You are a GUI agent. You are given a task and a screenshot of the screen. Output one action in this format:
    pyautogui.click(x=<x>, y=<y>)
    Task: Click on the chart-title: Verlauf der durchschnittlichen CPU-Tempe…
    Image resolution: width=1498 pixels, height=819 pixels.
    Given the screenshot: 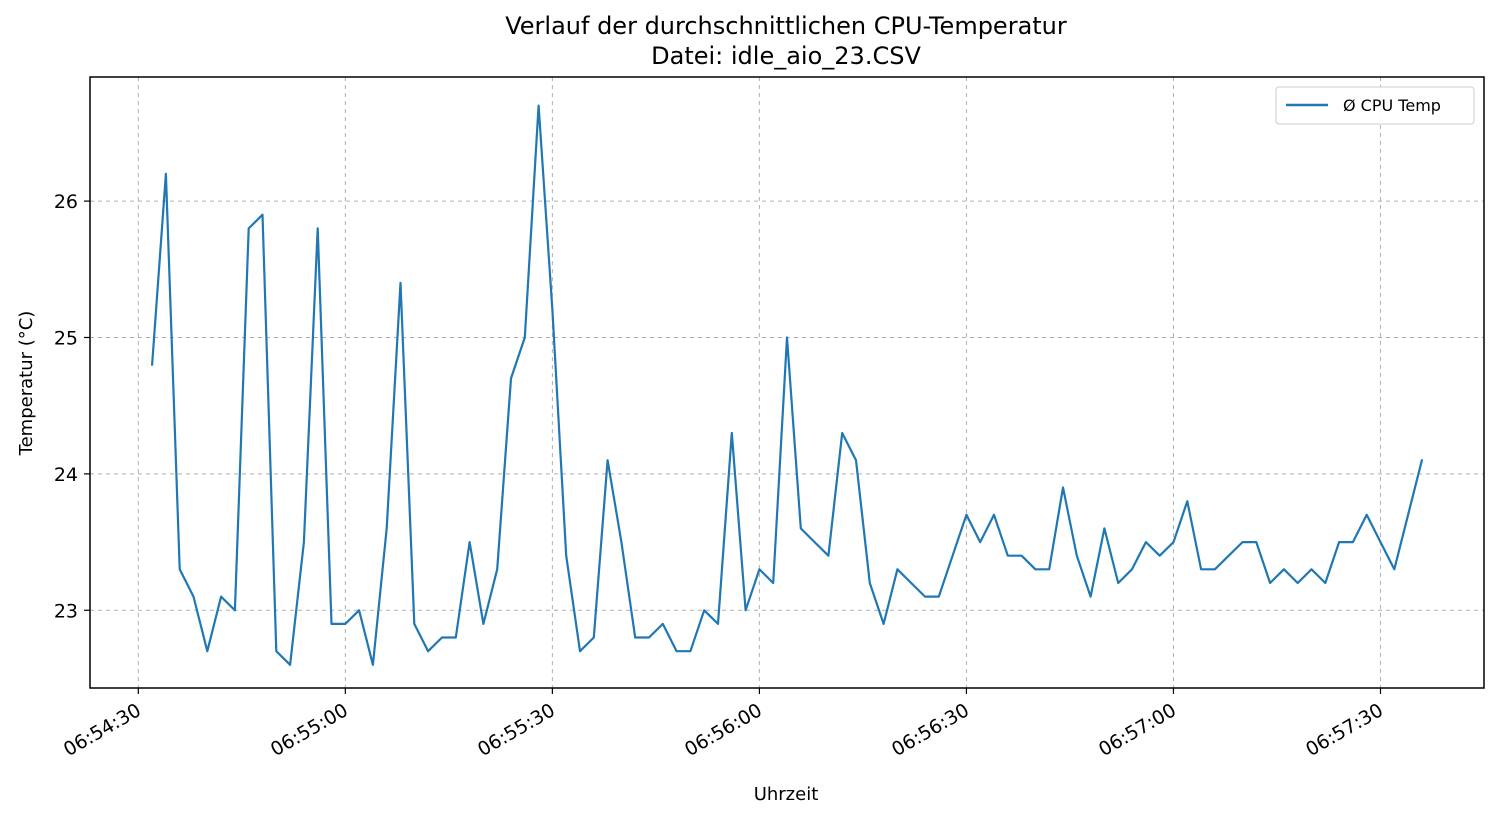 What is the action you would take?
    pyautogui.click(x=786, y=26)
    